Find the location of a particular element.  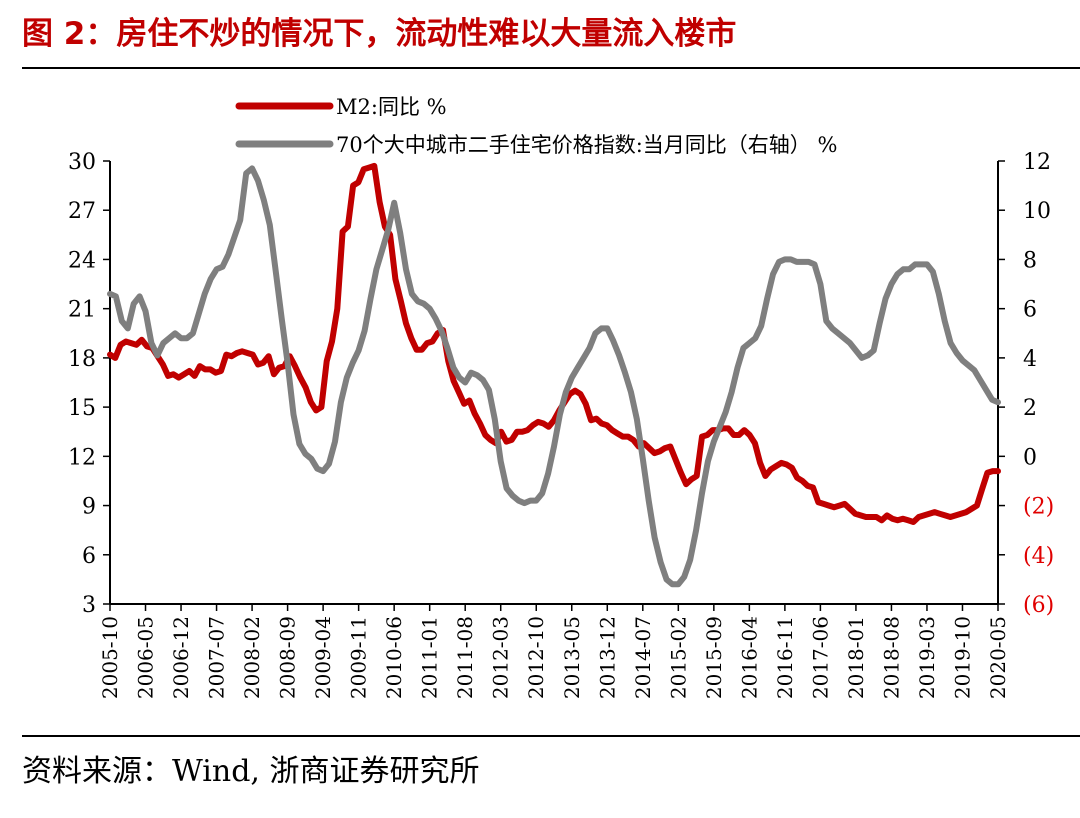

x-axis-tick-label: 2018-01 is located at coordinates (856, 657).